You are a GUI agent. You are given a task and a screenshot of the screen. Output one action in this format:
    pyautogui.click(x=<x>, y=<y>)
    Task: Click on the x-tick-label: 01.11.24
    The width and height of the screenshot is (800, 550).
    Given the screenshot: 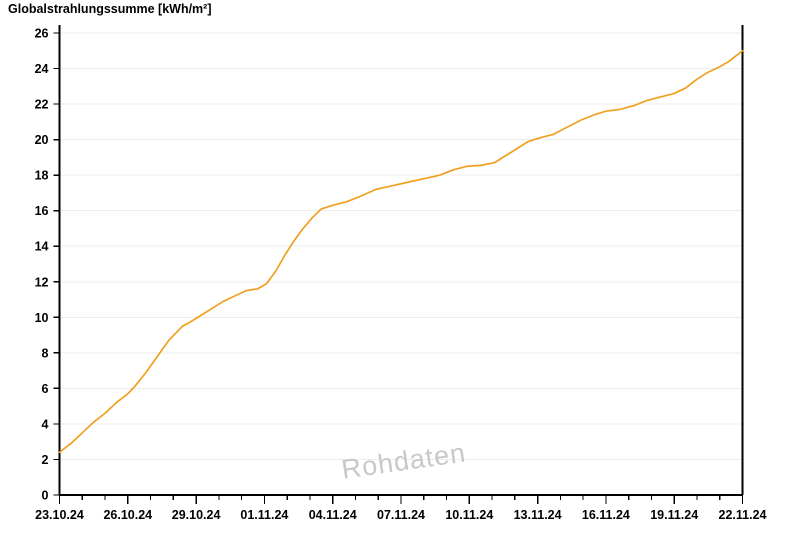 What is the action you would take?
    pyautogui.click(x=264, y=515)
    